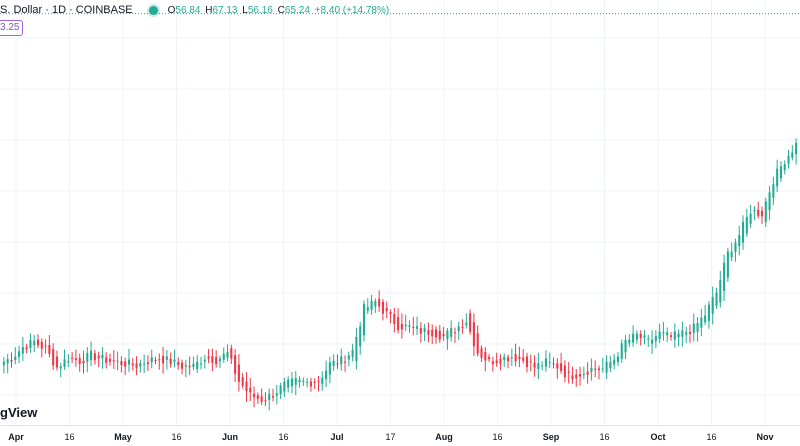 The image size is (800, 446). I want to click on time-axis: Apr 16 May 16 Jun 16 Jul 17 Aug 16 Sep 16 Oct 16 Nov, so click(400, 435).